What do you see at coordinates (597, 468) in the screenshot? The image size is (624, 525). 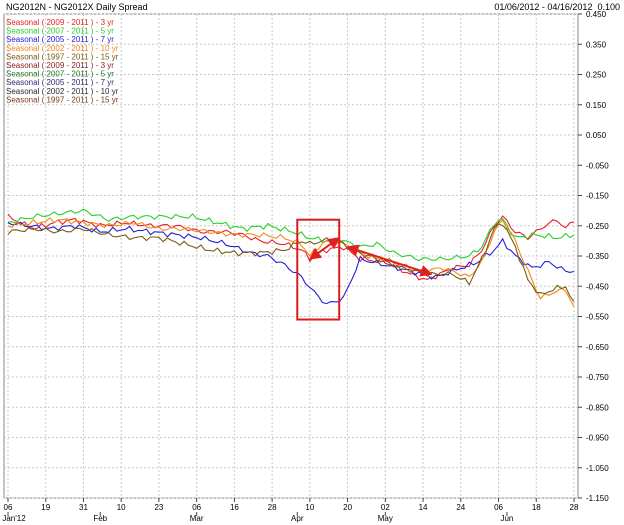 I see `y-tick-label: -1.050` at bounding box center [597, 468].